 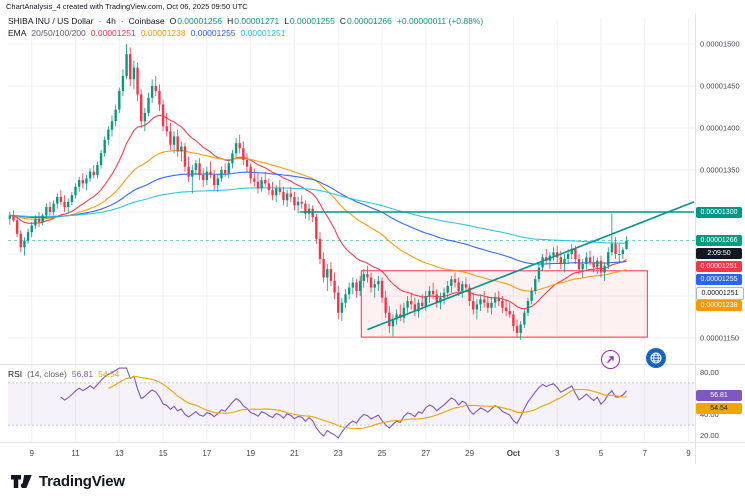 What do you see at coordinates (720, 253) in the screenshot?
I see `price-tick-label: 0.00001250` at bounding box center [720, 253].